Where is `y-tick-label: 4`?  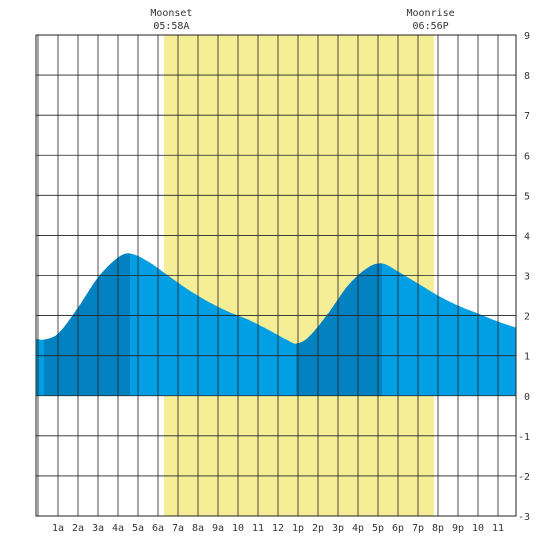
y-tick-label: 4 is located at coordinates (527, 236).